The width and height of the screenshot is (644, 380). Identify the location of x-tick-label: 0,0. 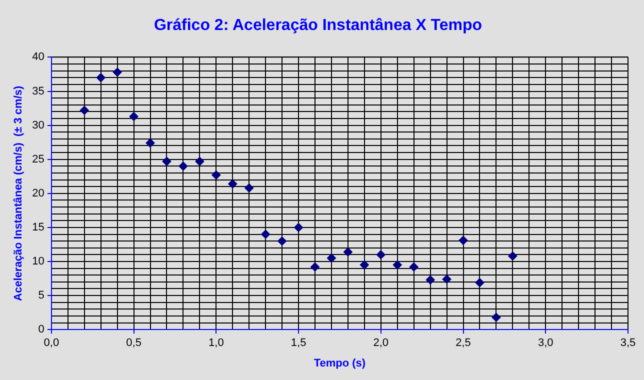
(52, 343).